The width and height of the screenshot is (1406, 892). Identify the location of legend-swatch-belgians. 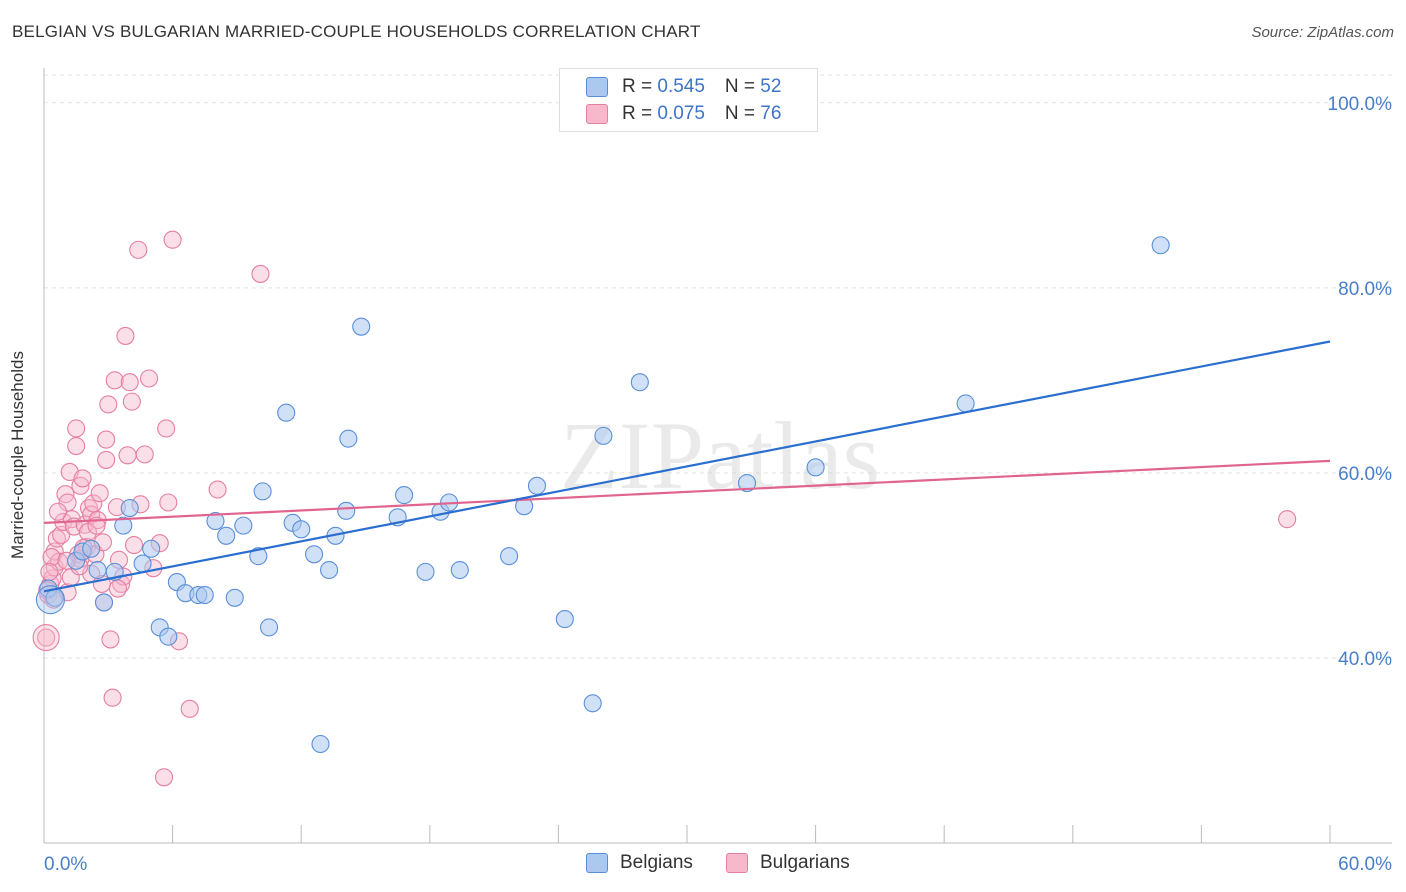
(597, 87).